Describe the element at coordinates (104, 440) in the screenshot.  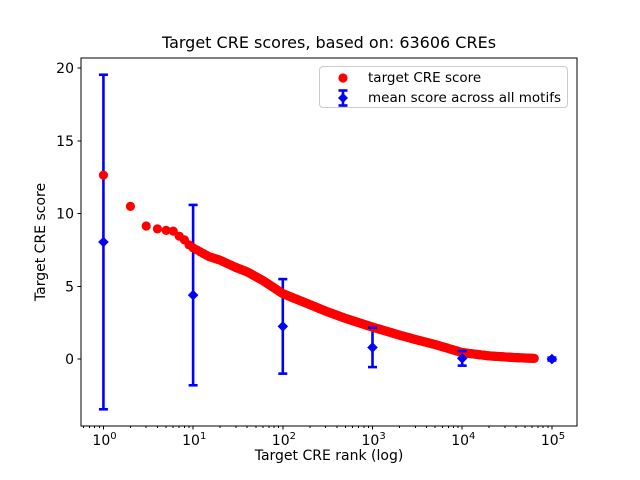
I see `x-tick-label: 10⁰` at that location.